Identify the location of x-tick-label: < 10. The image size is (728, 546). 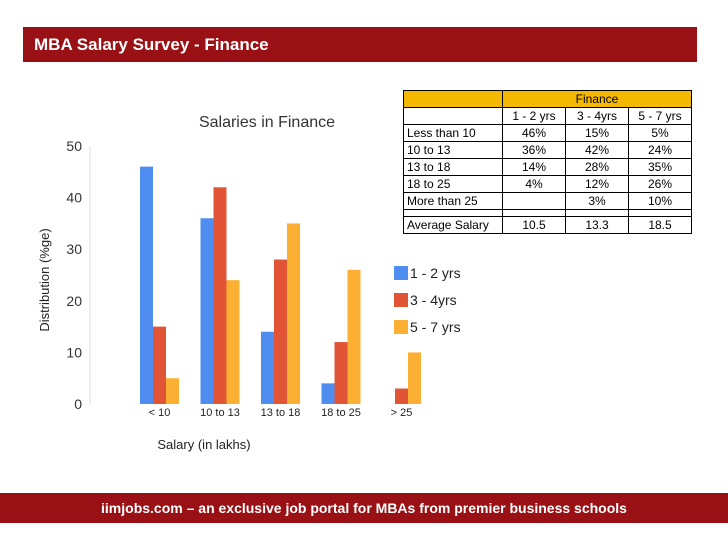
(160, 413).